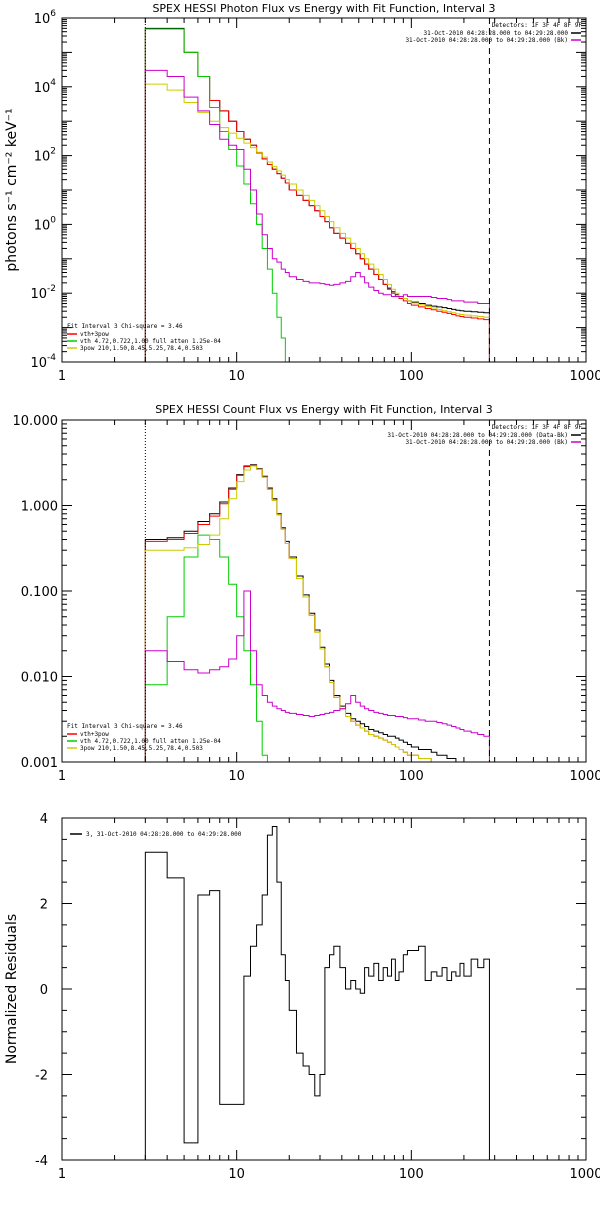 This screenshot has height=1205, width=600. I want to click on y-tick-label: 4, so click(44, 819).